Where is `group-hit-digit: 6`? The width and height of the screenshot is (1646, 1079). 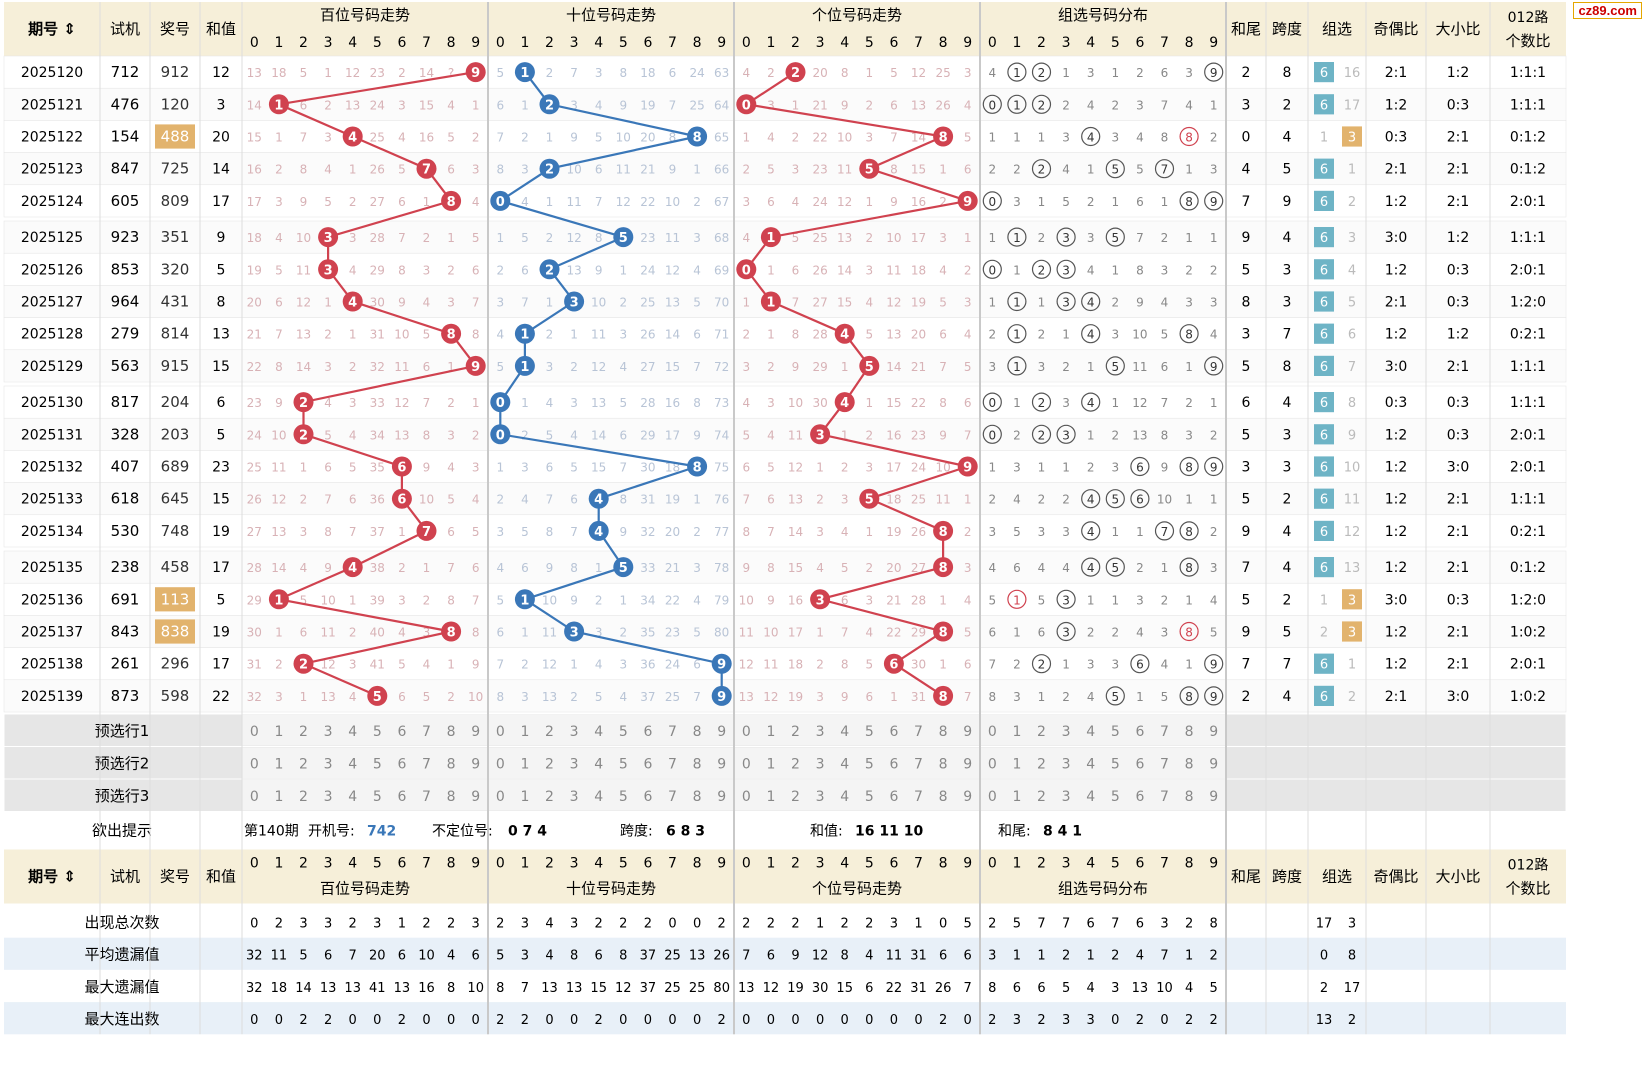 group-hit-digit: 6 is located at coordinates (1140, 468).